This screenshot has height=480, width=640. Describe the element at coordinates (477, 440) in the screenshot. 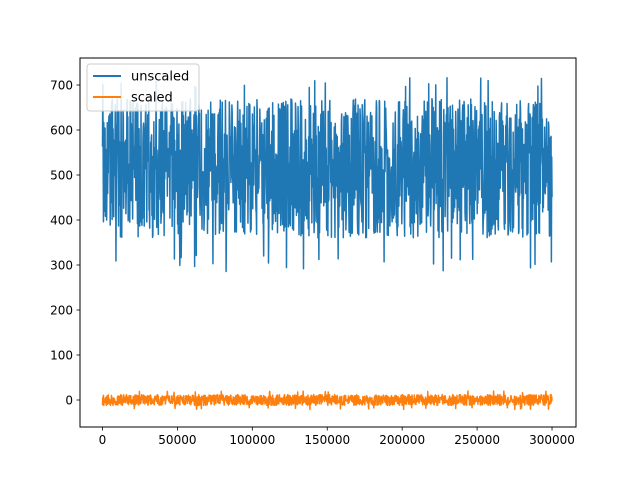

I see `x-tick-label: 250000` at that location.